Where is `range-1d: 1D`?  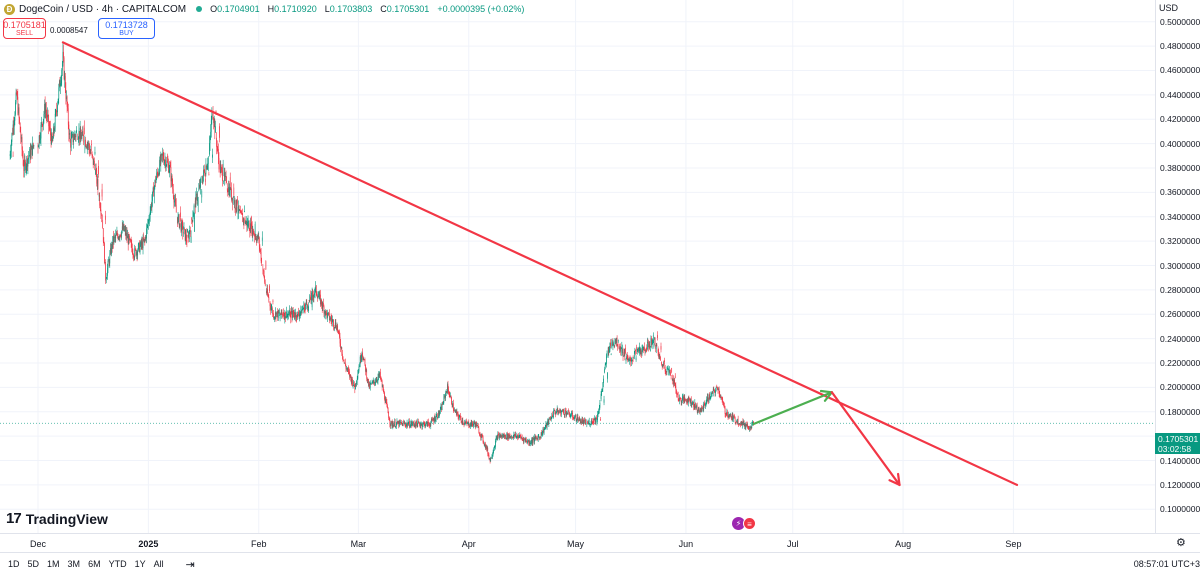 range-1d: 1D is located at coordinates (14, 564).